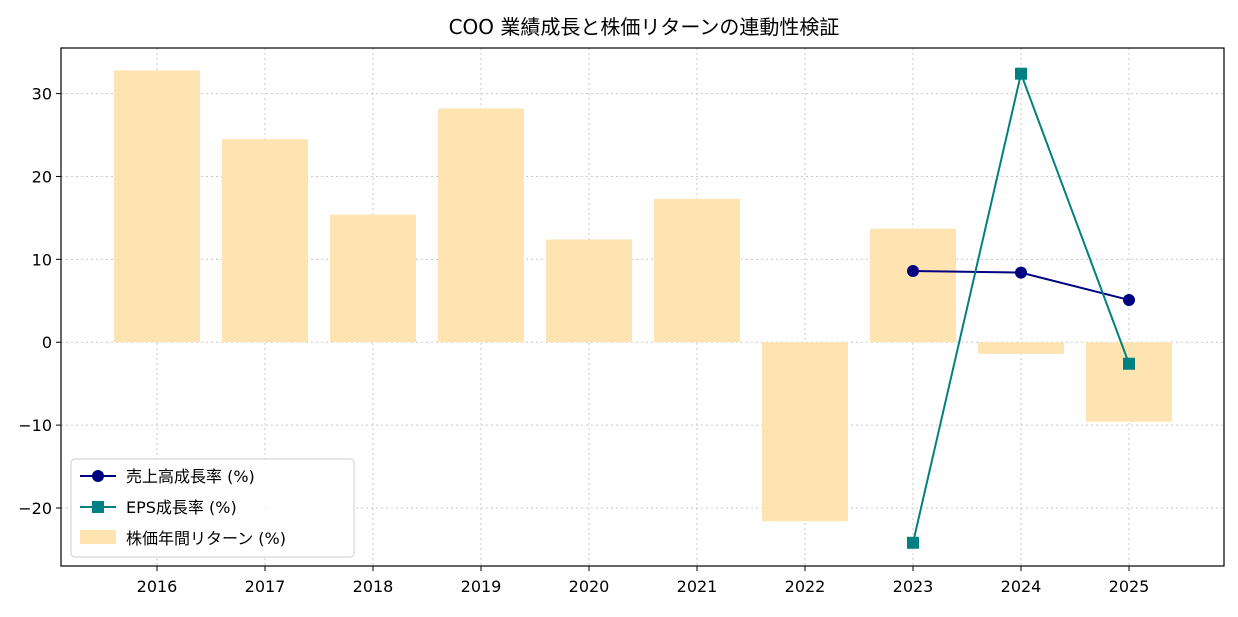 This screenshot has height=617, width=1238. Describe the element at coordinates (98, 537) in the screenshot. I see `legend-swatch-stock-return` at that location.